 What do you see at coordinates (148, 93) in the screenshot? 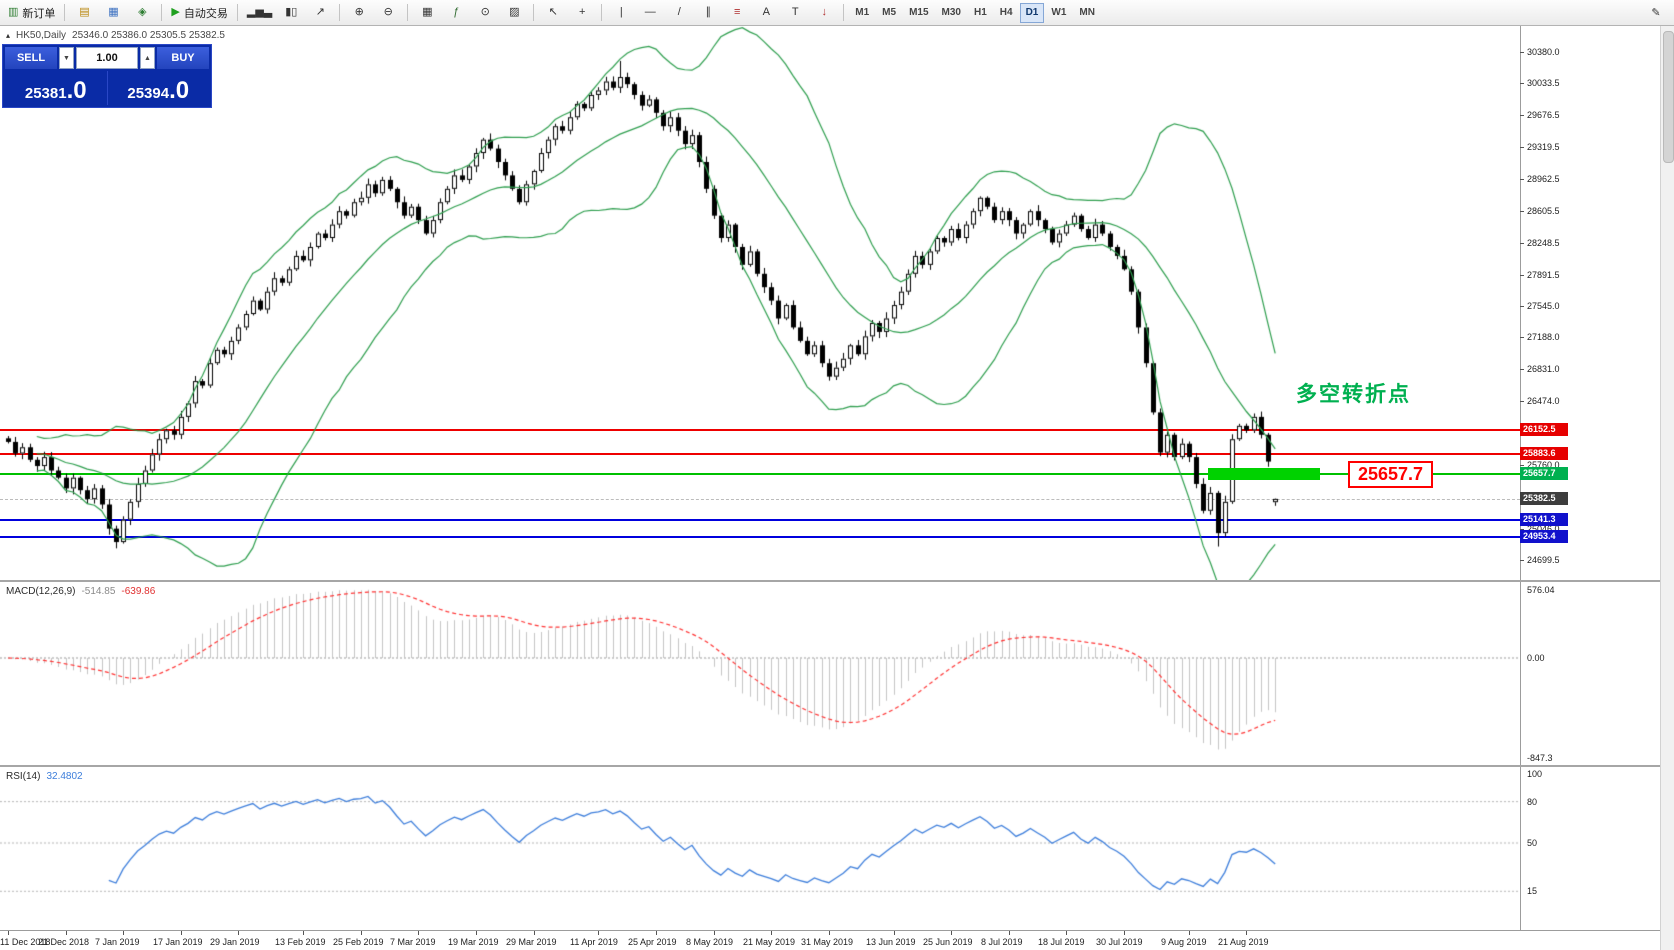
I see `buy-price-main: 25394` at bounding box center [148, 93].